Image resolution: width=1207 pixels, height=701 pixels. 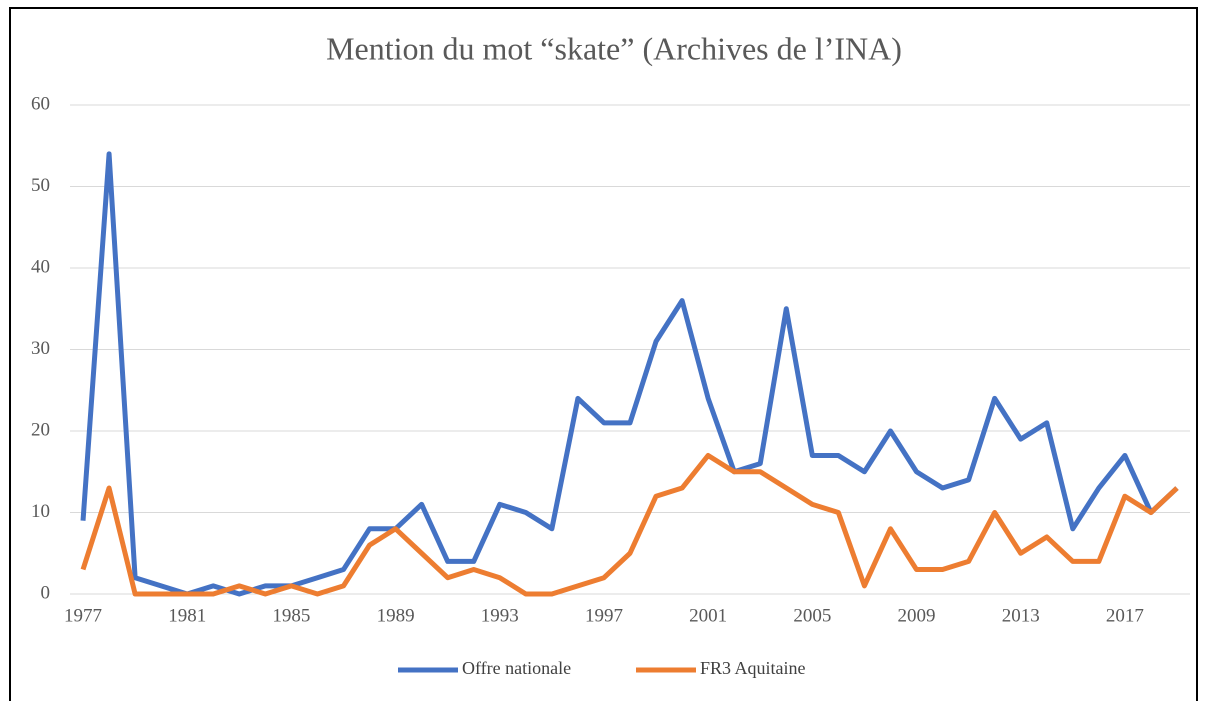 What do you see at coordinates (1021, 615) in the screenshot?
I see `x-tick-label: 2013` at bounding box center [1021, 615].